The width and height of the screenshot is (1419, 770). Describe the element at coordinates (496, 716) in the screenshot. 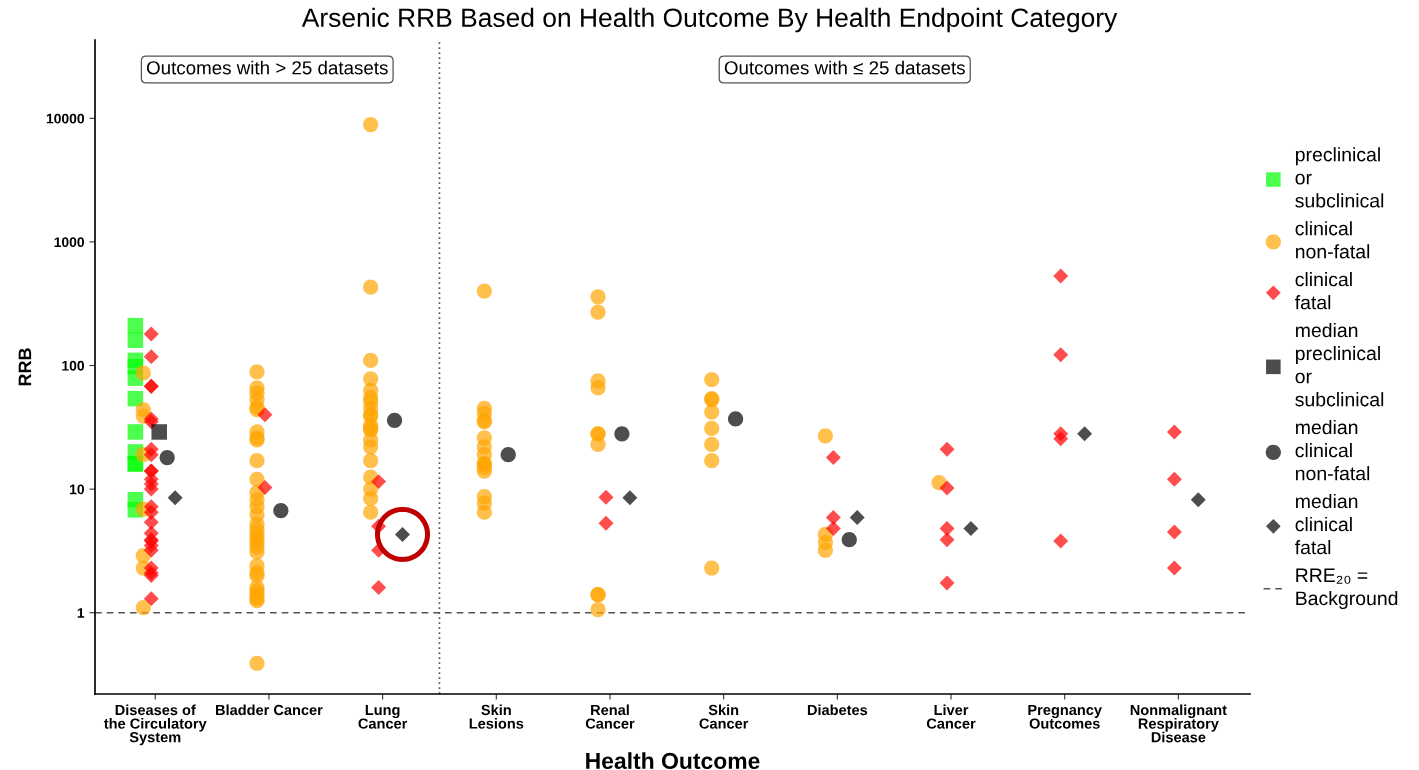

I see `x-tick-label: Skin Lesions` at that location.